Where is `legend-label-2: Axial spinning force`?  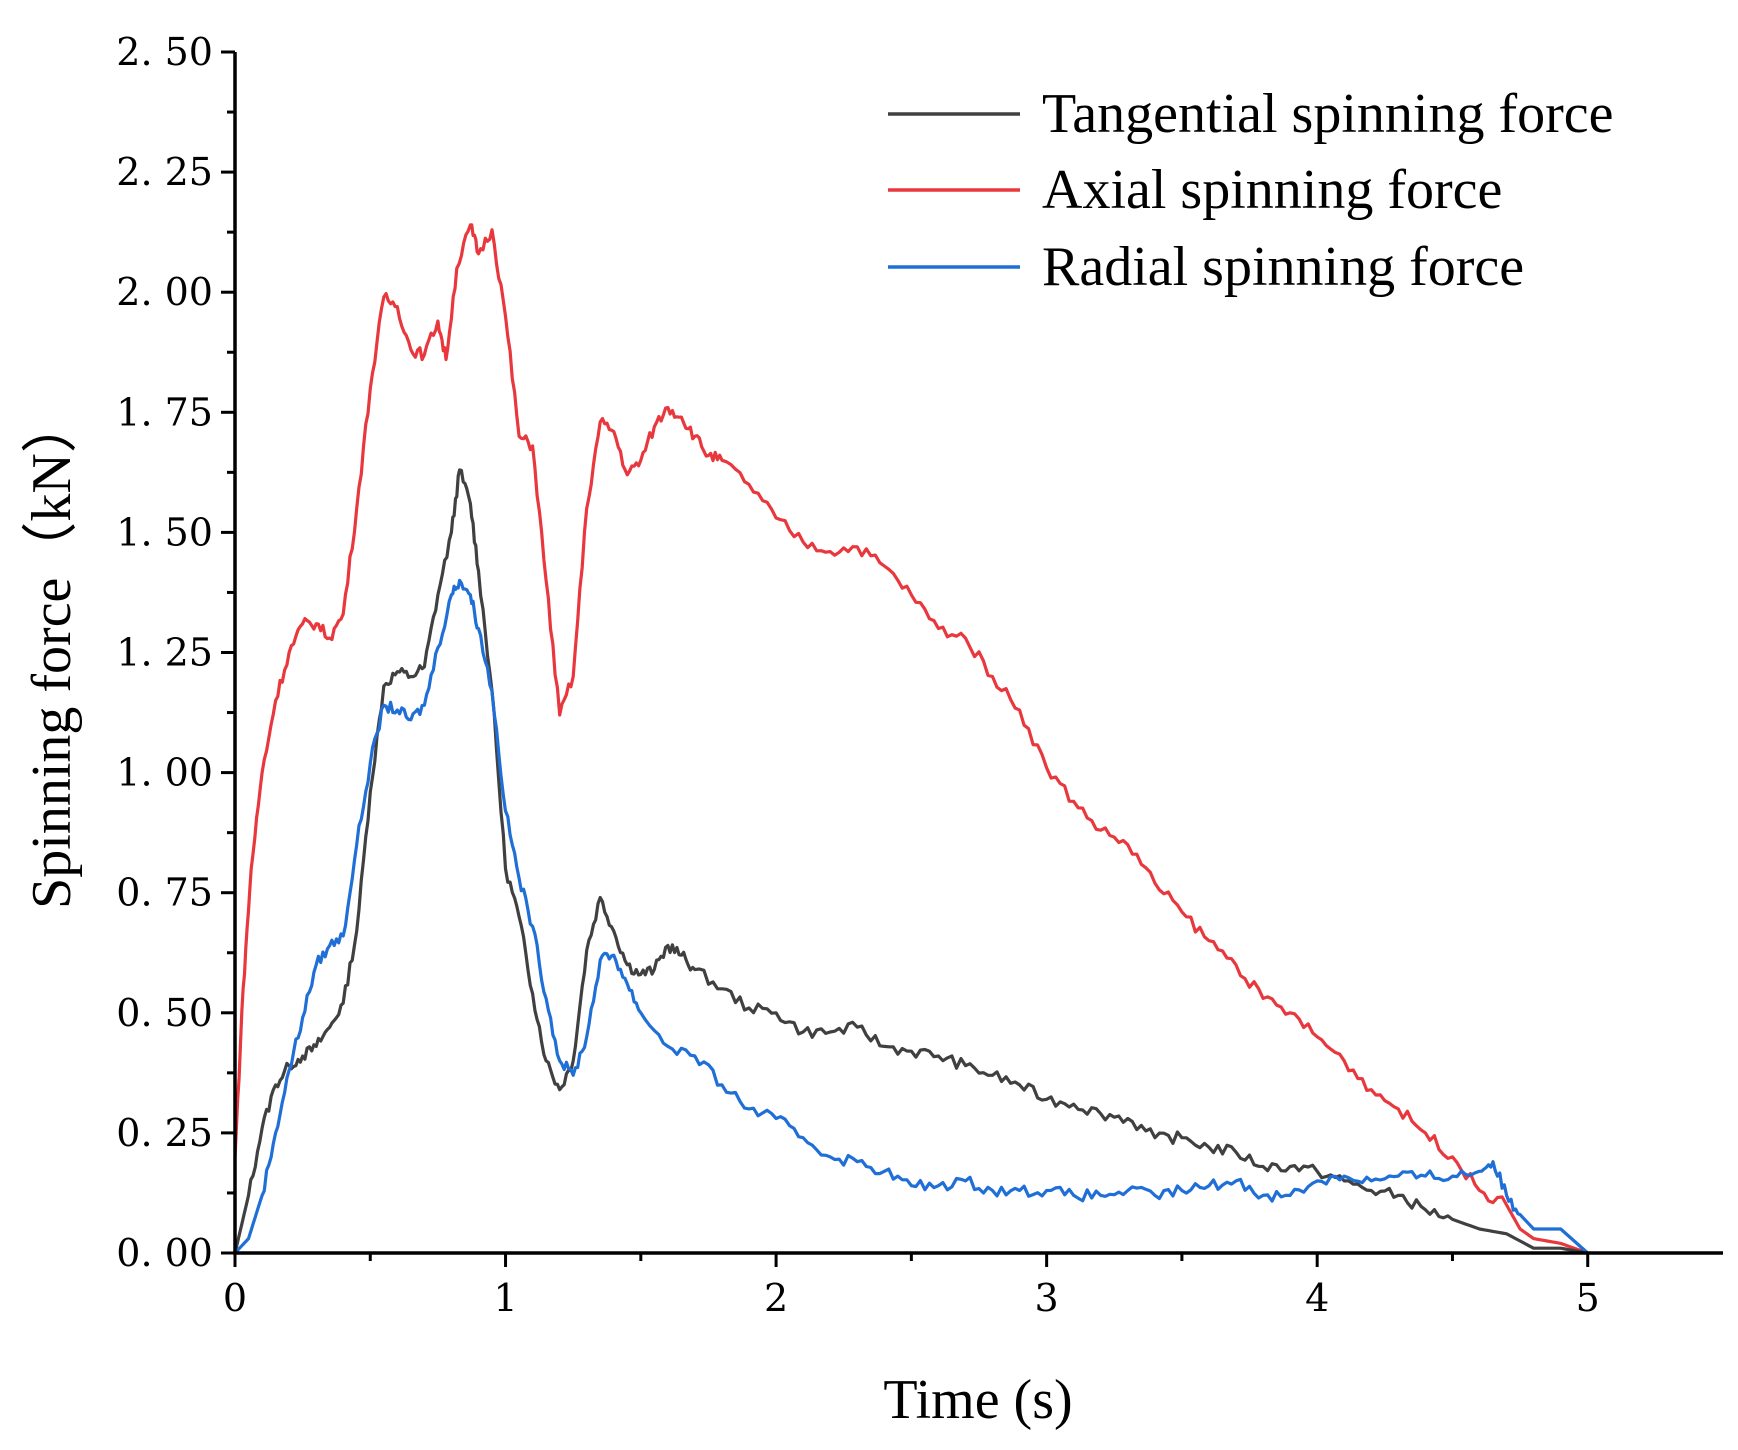
legend-label-2: Axial spinning force is located at coordinates (1272, 190).